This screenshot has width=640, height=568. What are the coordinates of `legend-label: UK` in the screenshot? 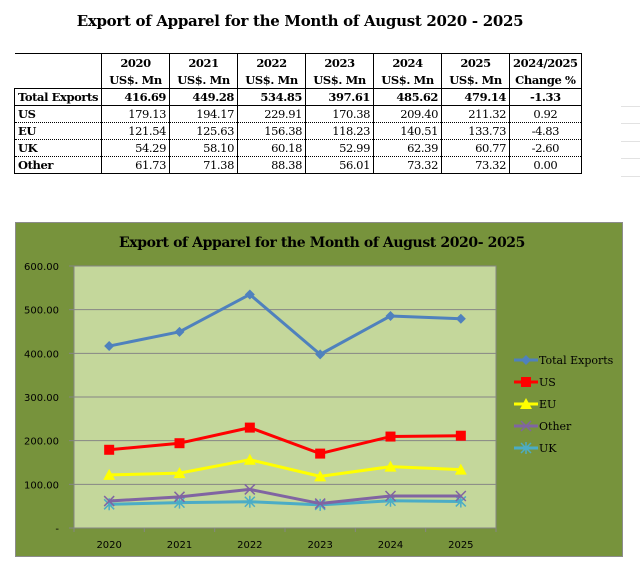 It's located at (548, 448).